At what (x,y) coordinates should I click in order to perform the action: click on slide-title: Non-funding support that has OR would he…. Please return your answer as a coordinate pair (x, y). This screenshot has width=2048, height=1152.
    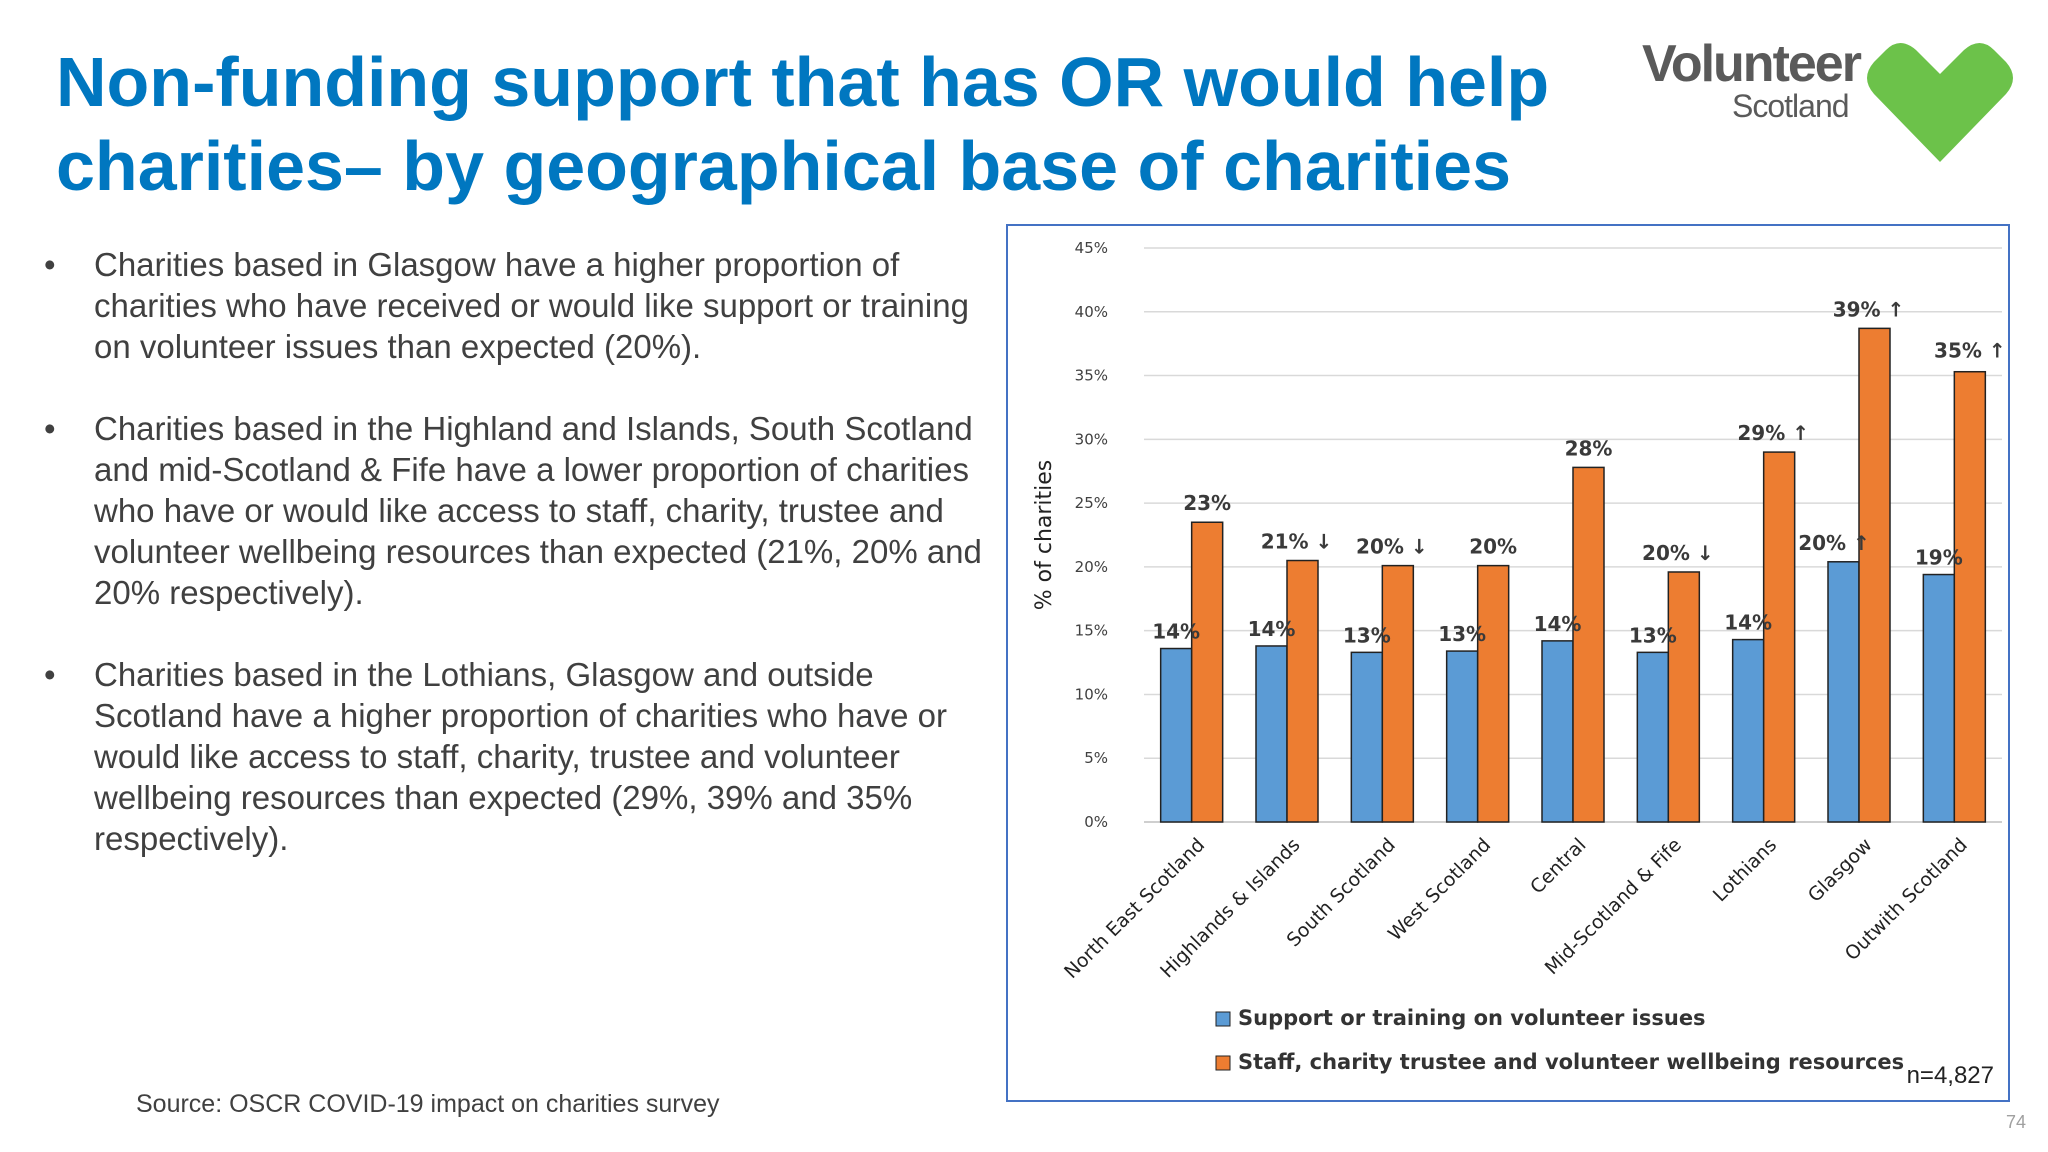
    Looking at the image, I should click on (806, 124).